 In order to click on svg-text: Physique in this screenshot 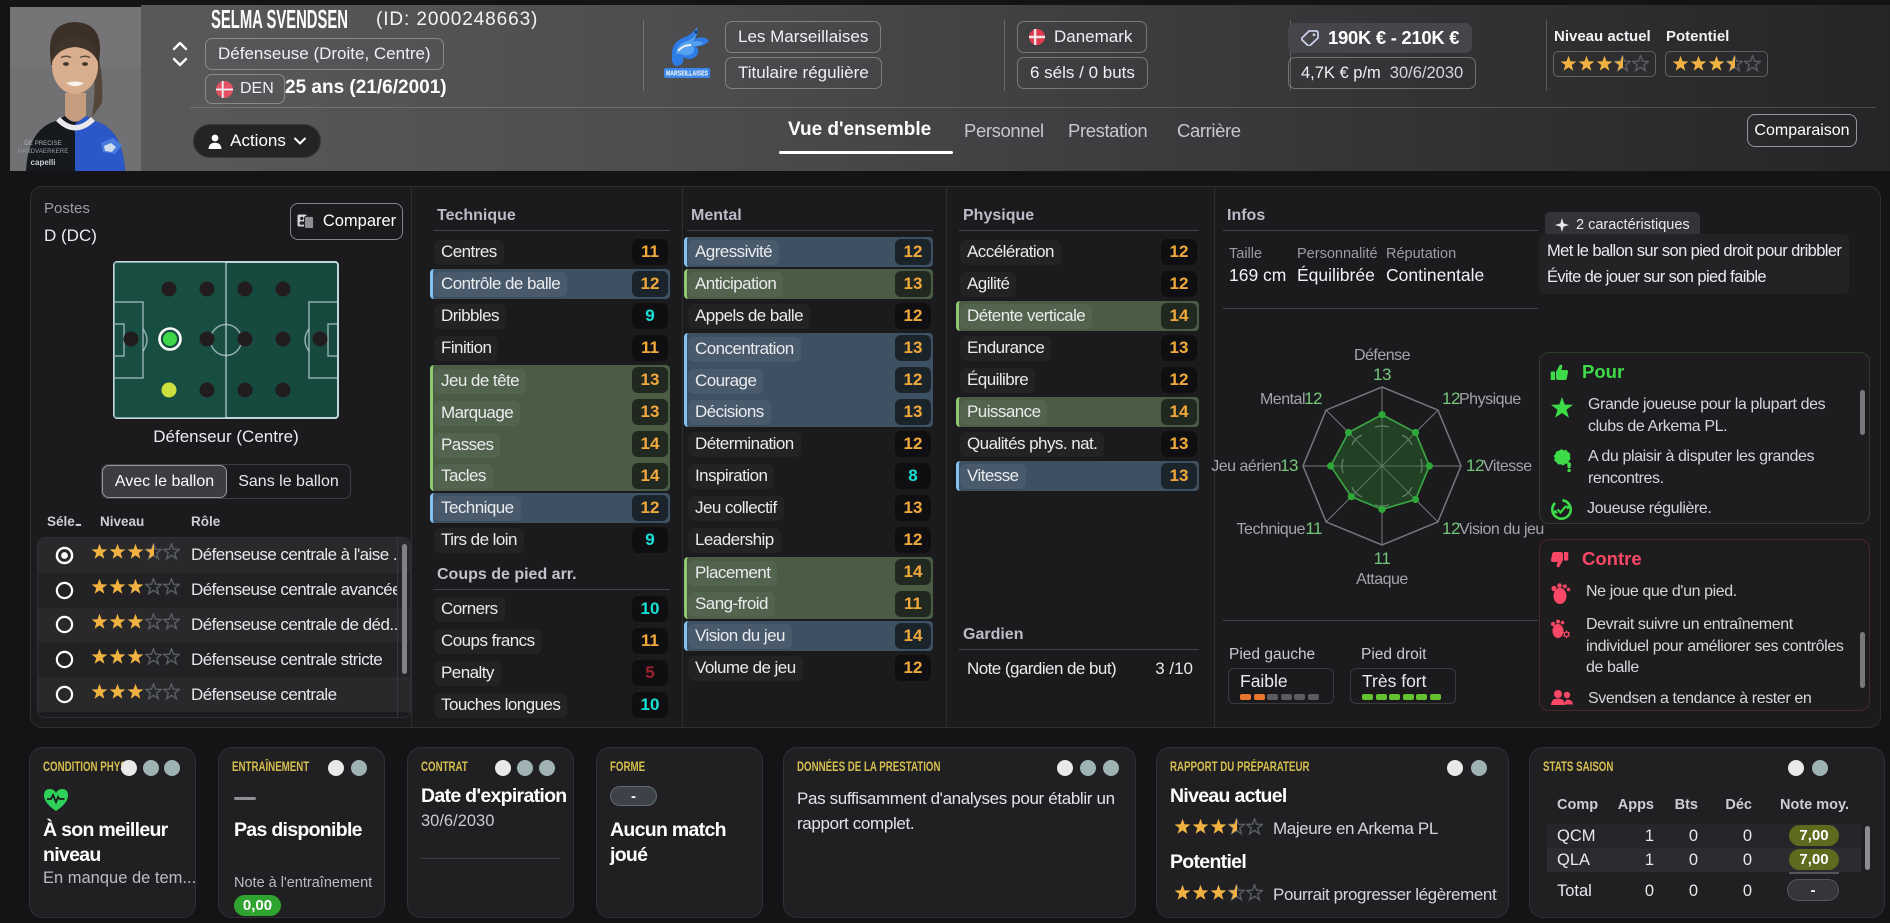, I will do `click(1490, 399)`.